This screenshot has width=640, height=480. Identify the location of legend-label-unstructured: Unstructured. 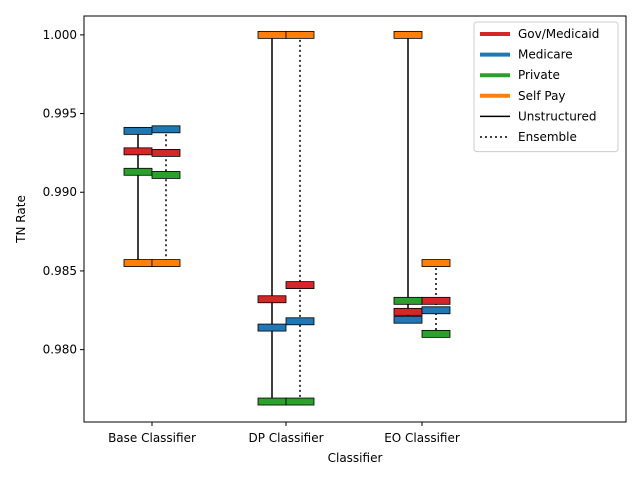
(557, 116).